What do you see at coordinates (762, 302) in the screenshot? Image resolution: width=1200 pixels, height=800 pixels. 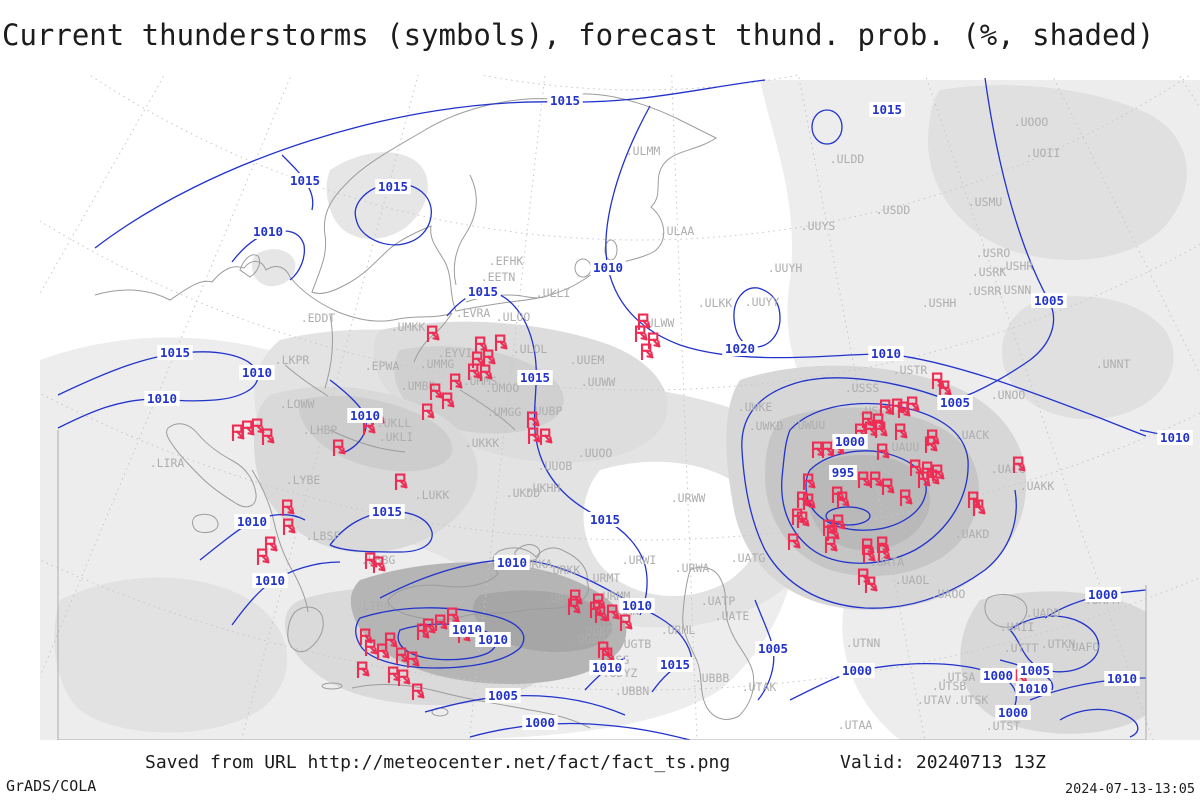 I see `station-label: .UUYY` at bounding box center [762, 302].